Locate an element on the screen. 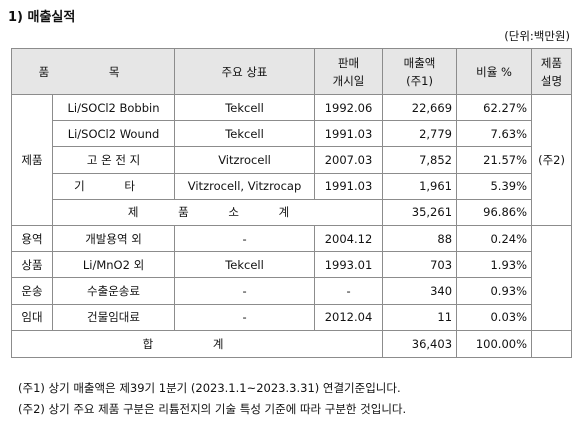 This screenshot has width=584, height=434. header-remark: 제품 설명 is located at coordinates (552, 71).